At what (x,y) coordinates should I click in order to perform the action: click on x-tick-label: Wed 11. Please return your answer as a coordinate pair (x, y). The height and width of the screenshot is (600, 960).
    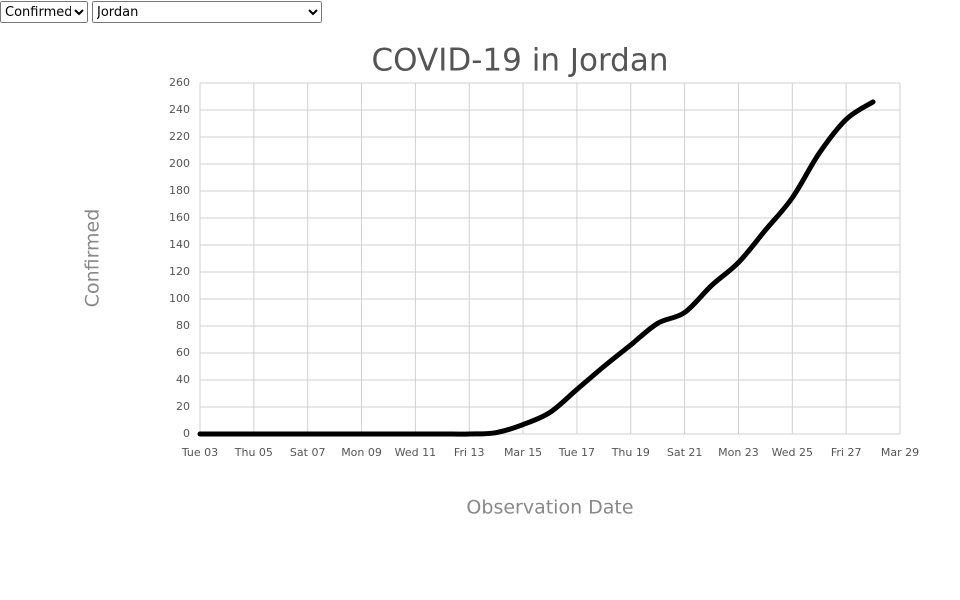
    Looking at the image, I should click on (415, 452).